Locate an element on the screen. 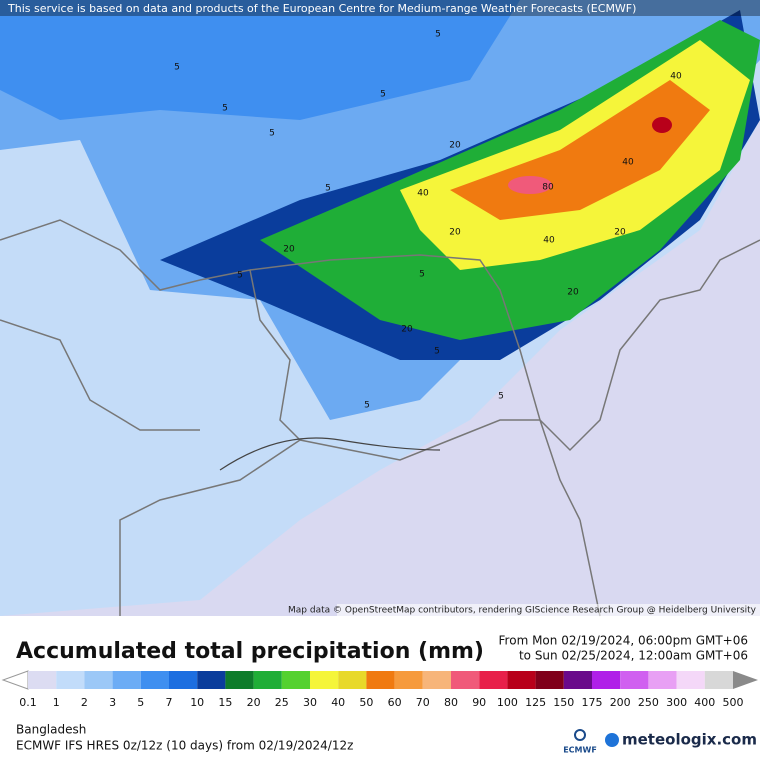  colorbar-tick-label: 500 is located at coordinates (733, 702).